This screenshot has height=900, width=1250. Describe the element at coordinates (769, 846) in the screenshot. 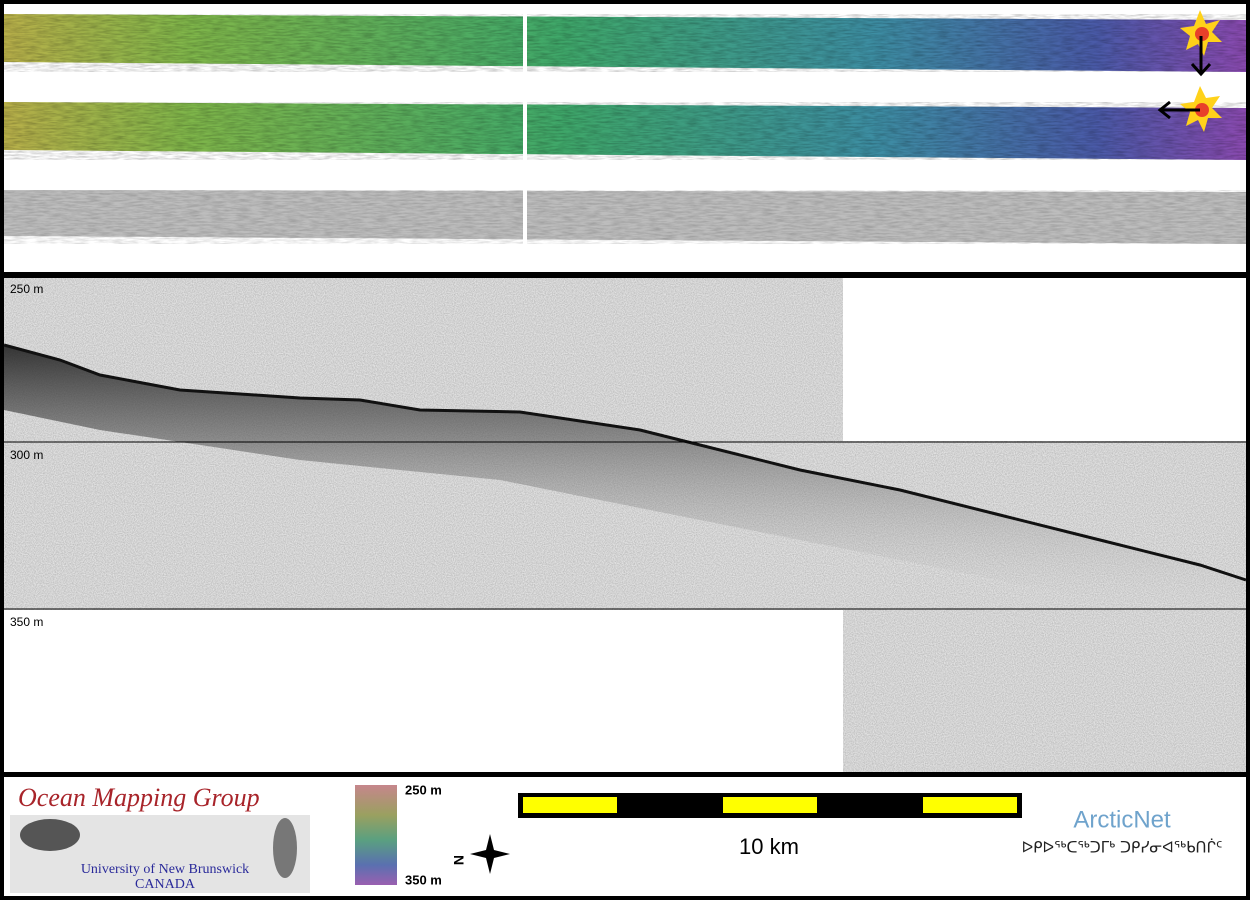

I see `scale-label: 10 km` at that location.